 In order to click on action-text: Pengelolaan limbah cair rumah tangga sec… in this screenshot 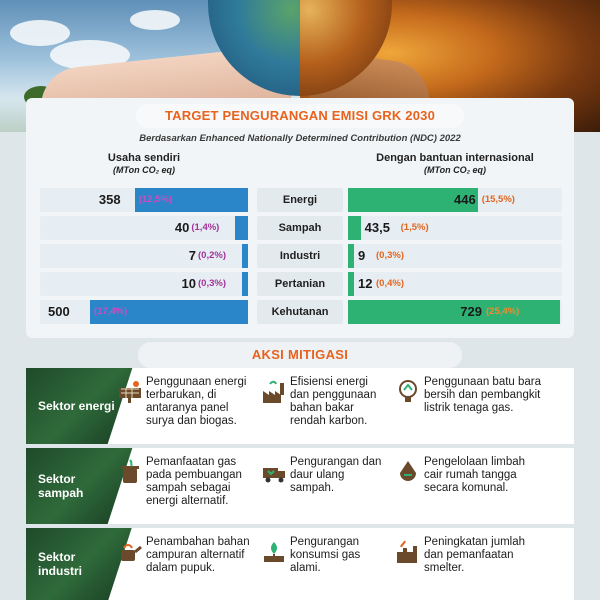, I will do `click(475, 475)`.